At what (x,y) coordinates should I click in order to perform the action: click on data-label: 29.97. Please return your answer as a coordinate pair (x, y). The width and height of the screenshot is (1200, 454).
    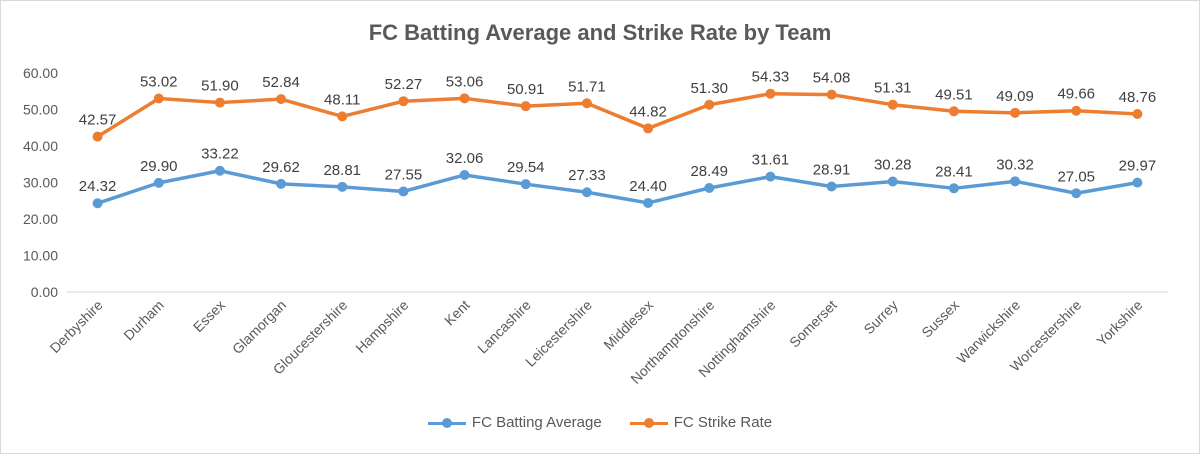
    Looking at the image, I should click on (1138, 166).